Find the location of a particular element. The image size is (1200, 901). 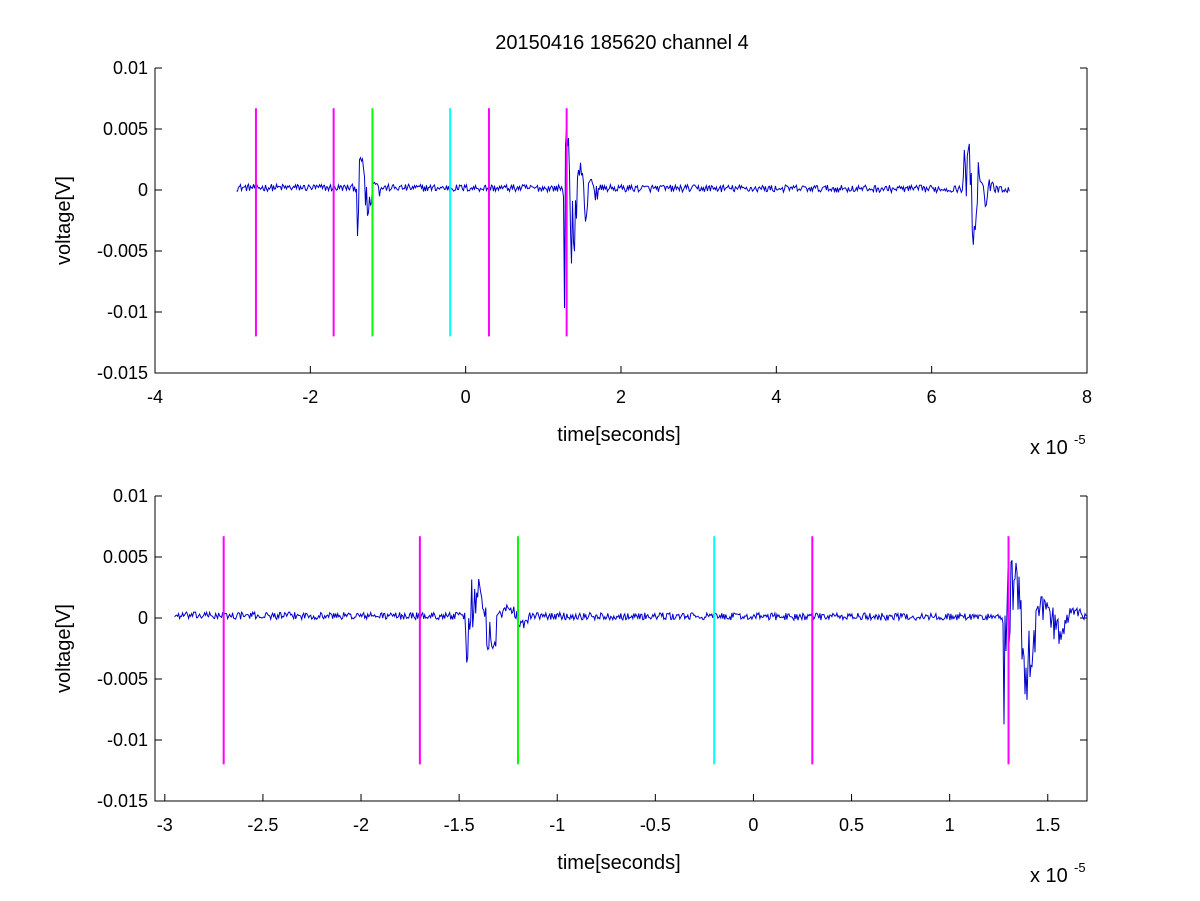

x-tick-label: 1.5 is located at coordinates (1047, 825).